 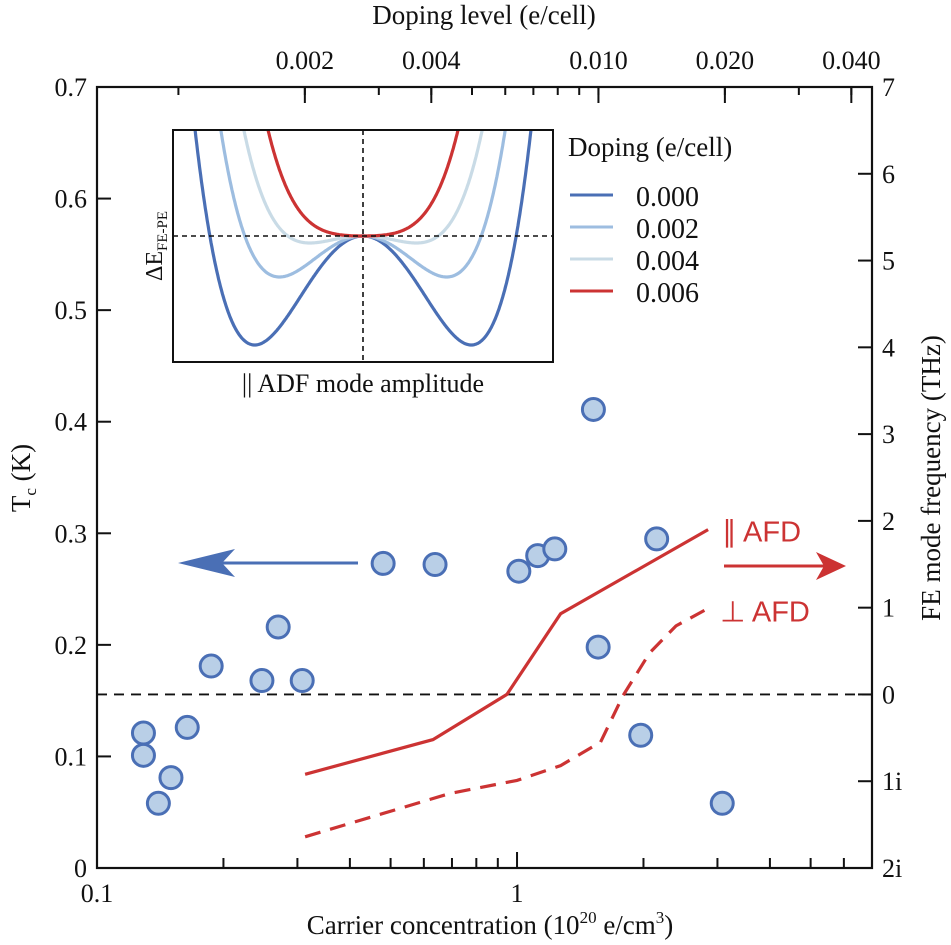 What do you see at coordinates (517, 893) in the screenshot?
I see `x-tick-label: 1` at bounding box center [517, 893].